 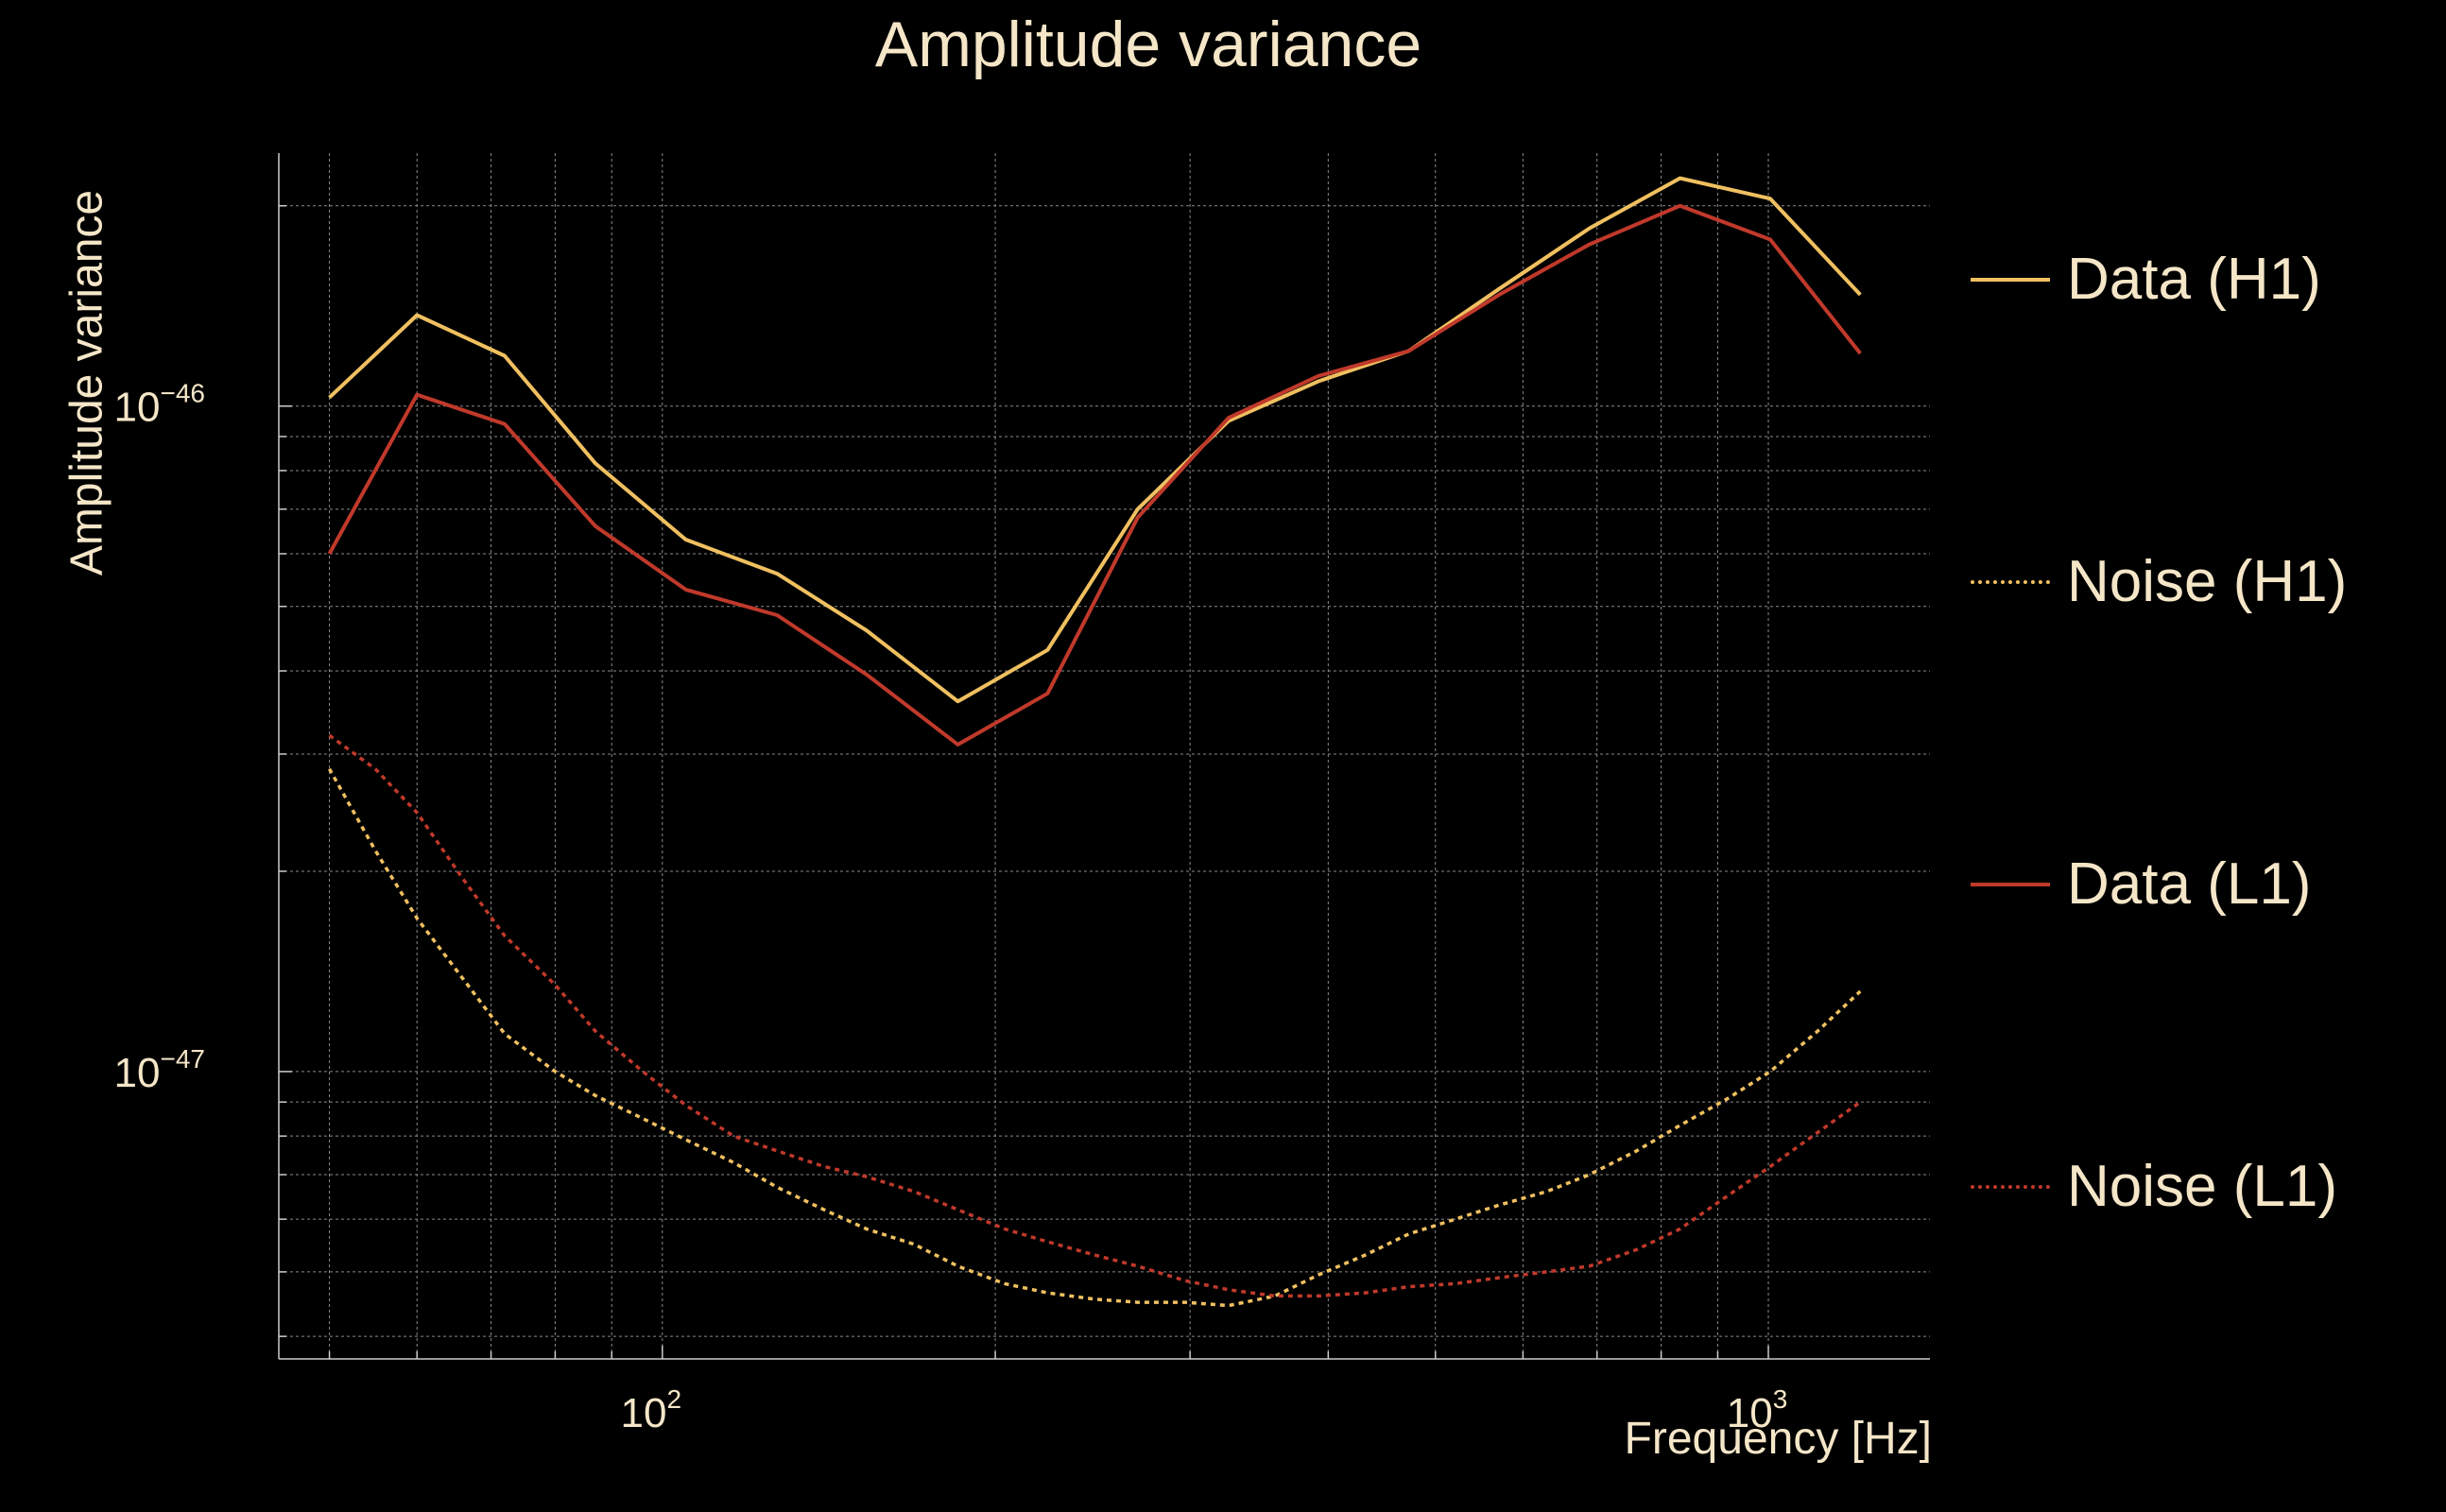 What do you see at coordinates (651, 1410) in the screenshot?
I see `x-tick-label: 10²` at bounding box center [651, 1410].